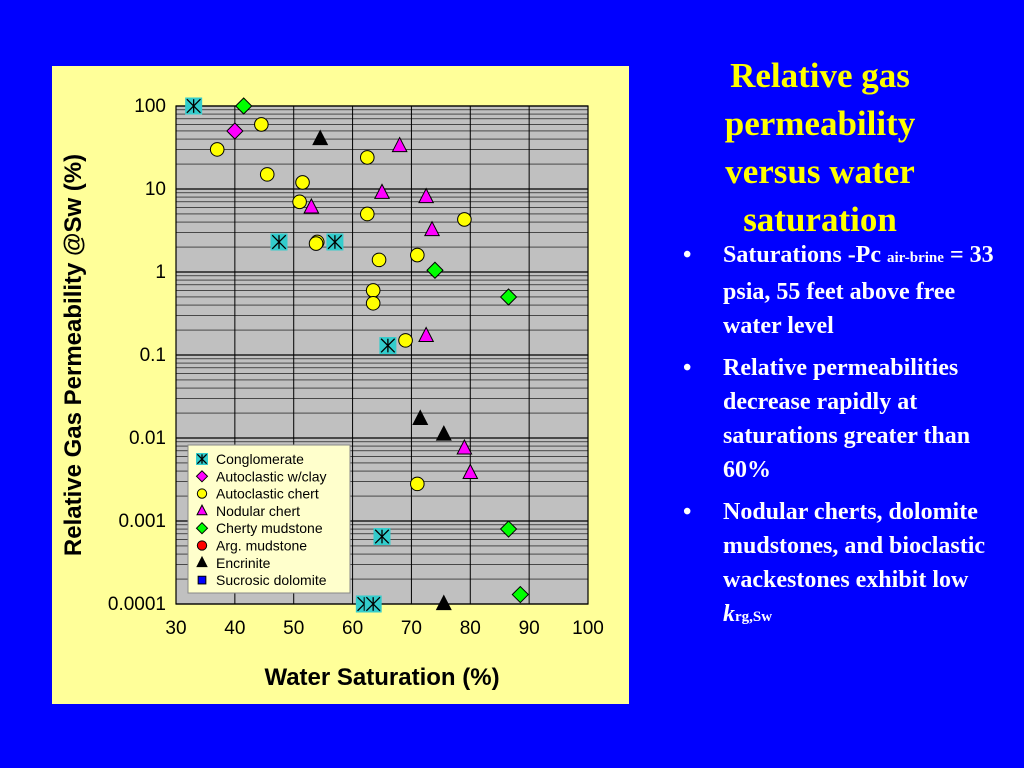 The height and width of the screenshot is (768, 1024). I want to click on x-axis-label: Water Saturation (%), so click(381, 677).